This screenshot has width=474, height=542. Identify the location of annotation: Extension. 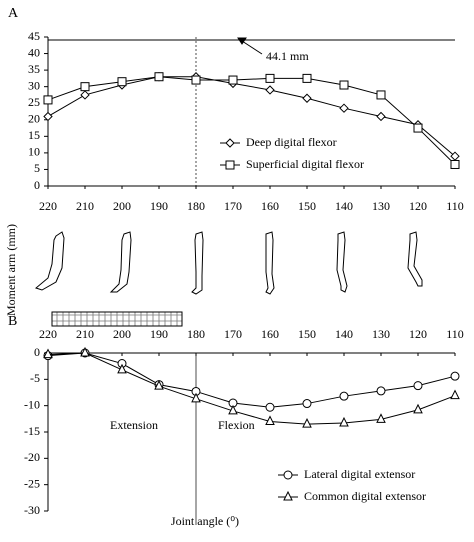
(134, 425).